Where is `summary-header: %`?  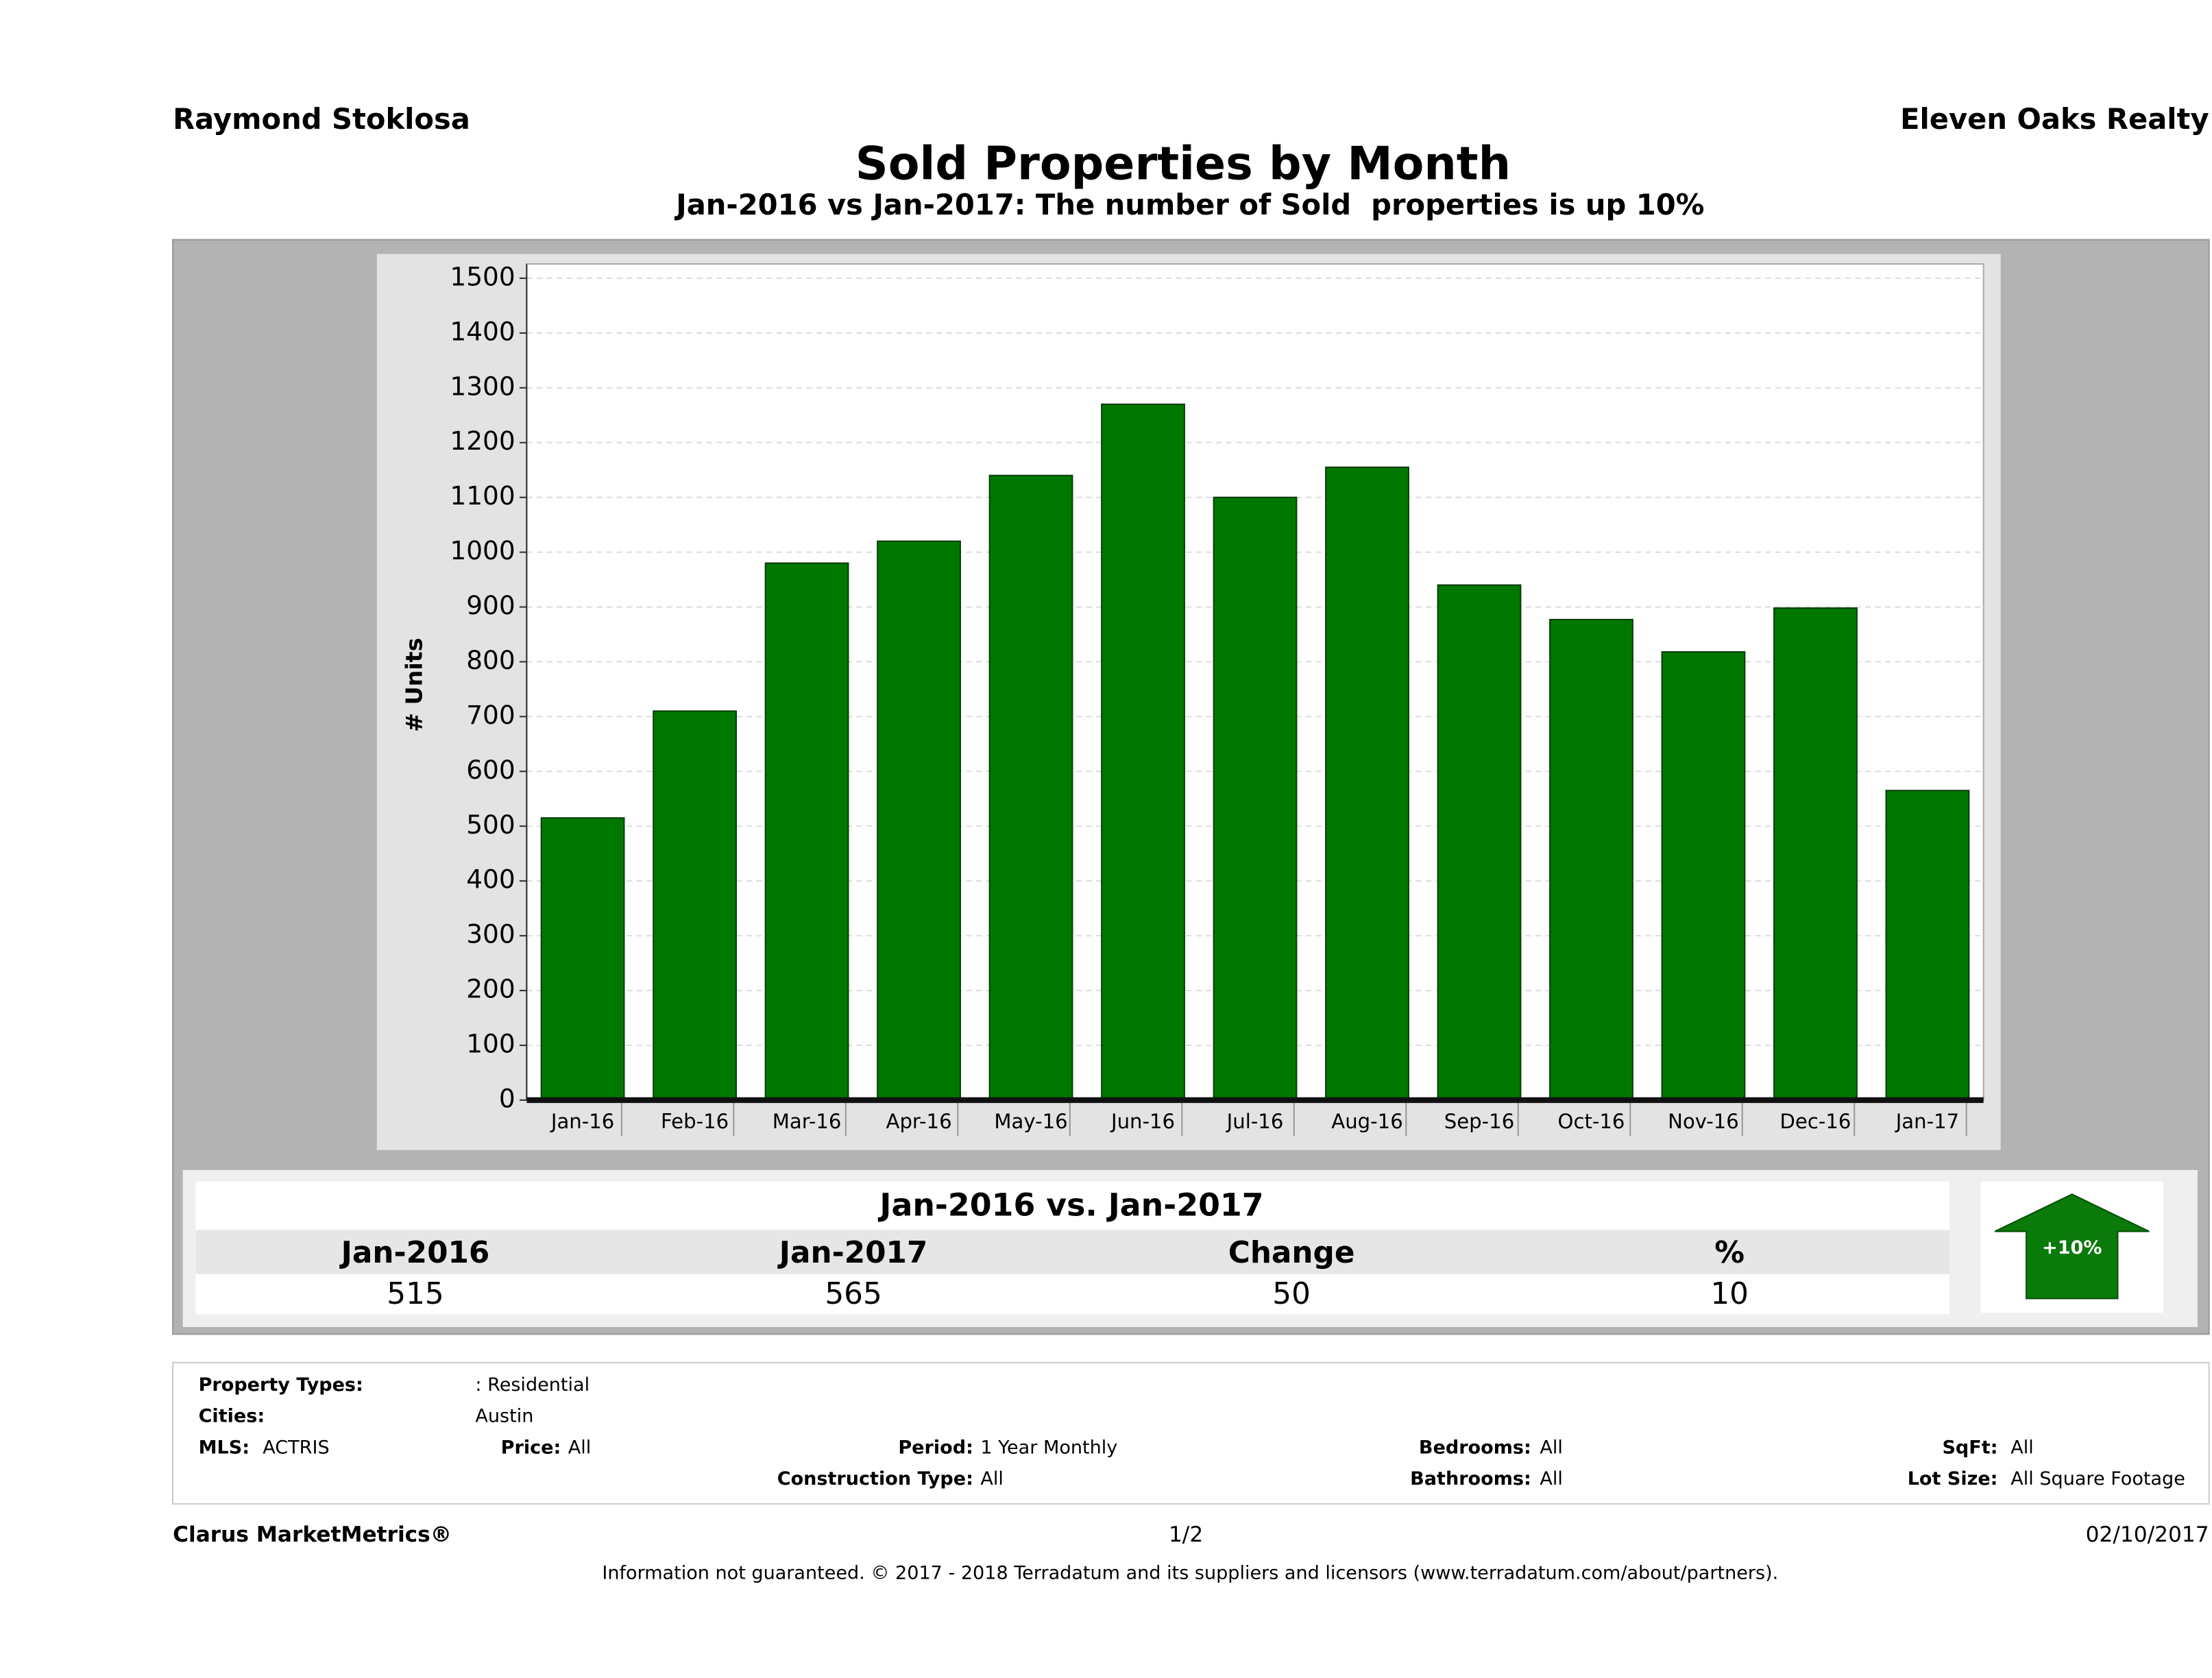 summary-header: % is located at coordinates (1730, 1252).